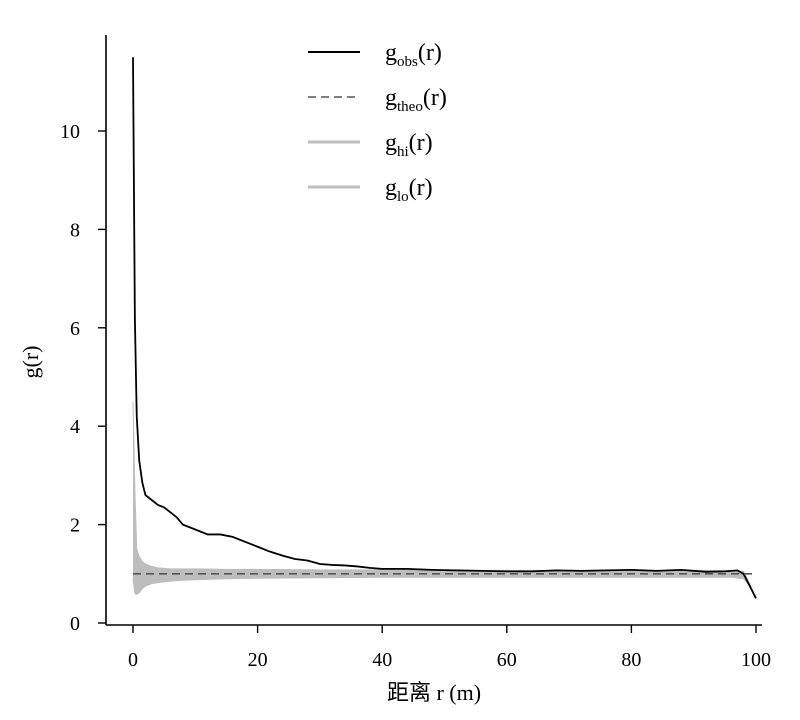 The image size is (800, 720). Describe the element at coordinates (756, 660) in the screenshot. I see `x-tick-label: 100` at that location.